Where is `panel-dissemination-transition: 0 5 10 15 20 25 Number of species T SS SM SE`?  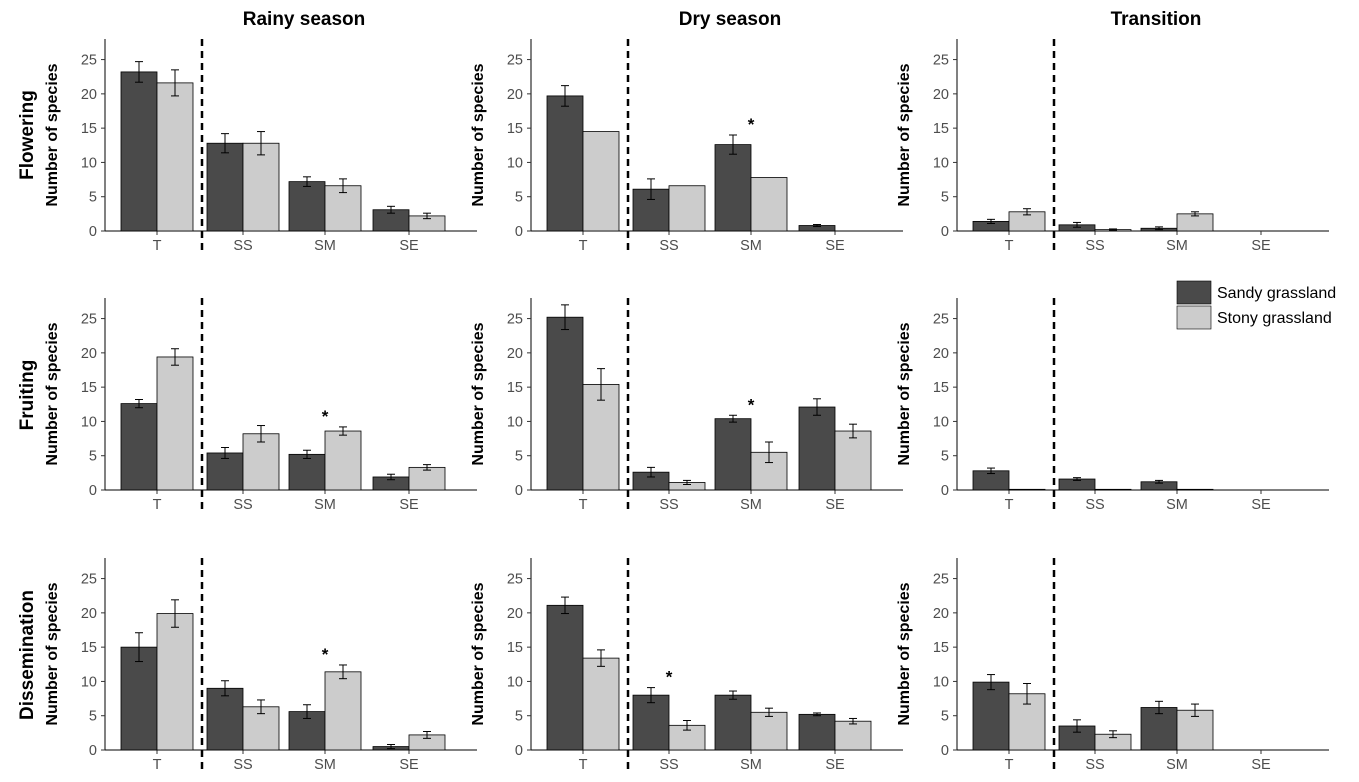 panel-dissemination-transition: 0 5 10 15 20 25 Number of species T SS SM SE is located at coordinates (1112, 665).